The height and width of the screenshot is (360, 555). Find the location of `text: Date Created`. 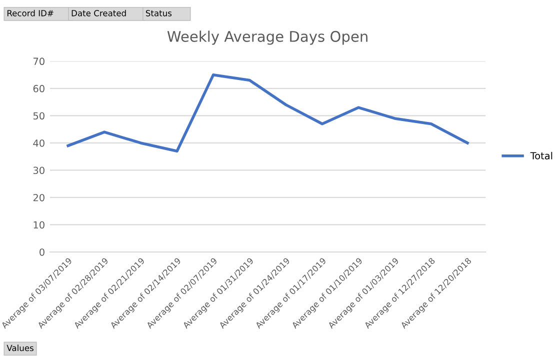

text: Date Created is located at coordinates (99, 13).